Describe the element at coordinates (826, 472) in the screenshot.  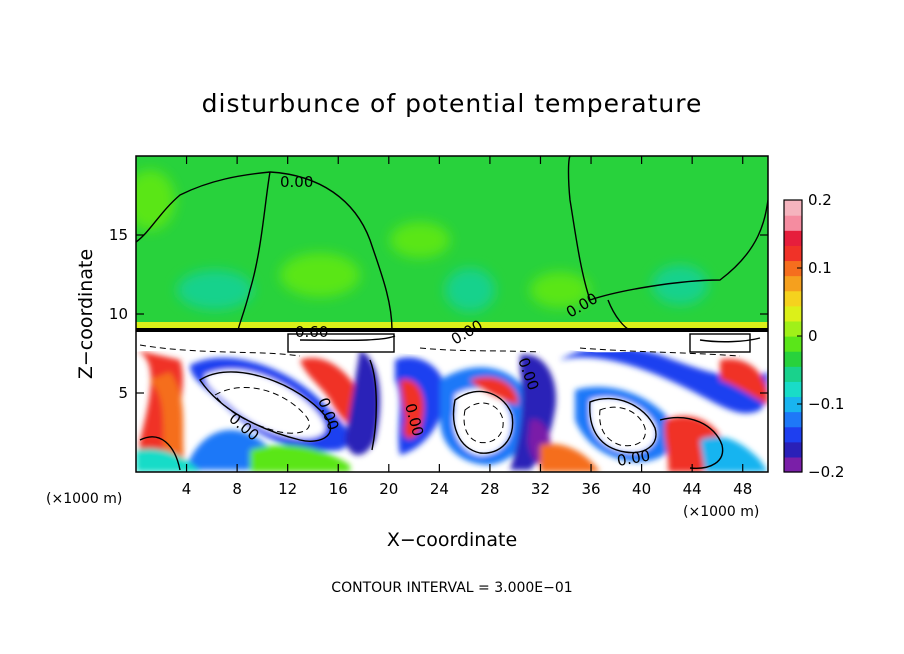
I see `colorbar-tick-label: −0.2` at that location.